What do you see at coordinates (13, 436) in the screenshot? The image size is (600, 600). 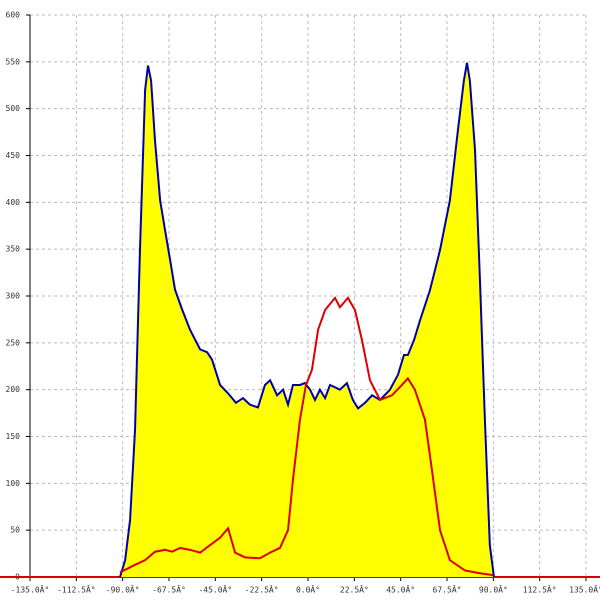 I see `y-tick-label: 150` at bounding box center [13, 436].